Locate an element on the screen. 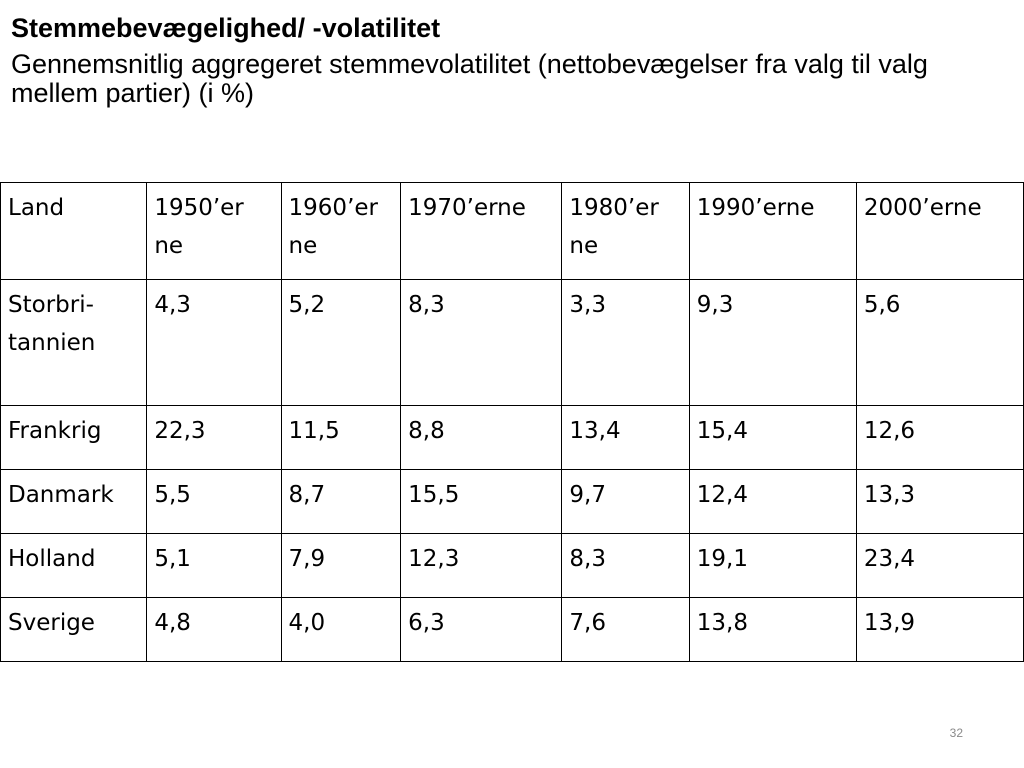 The height and width of the screenshot is (768, 1024). value-cell: 15,4 is located at coordinates (772, 437).